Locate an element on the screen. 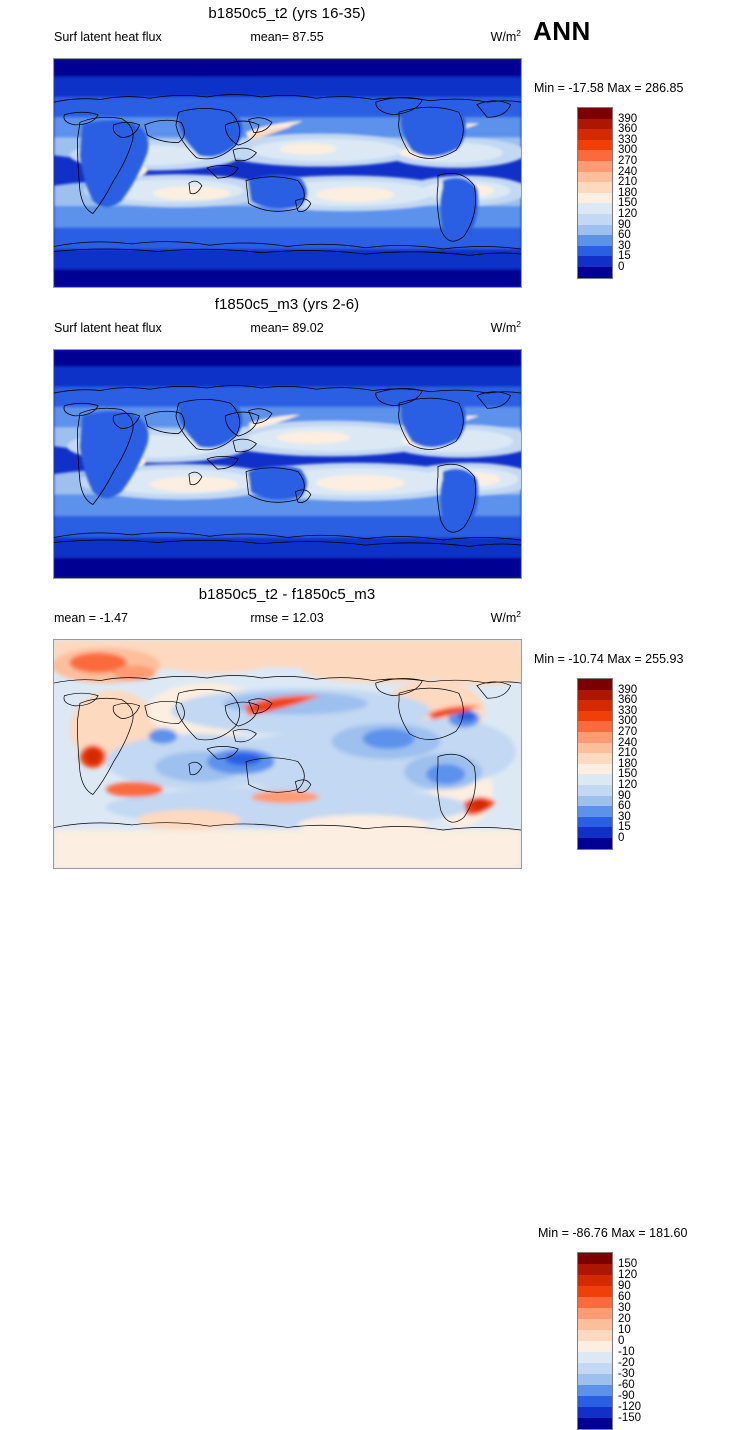  colorbar-band: 20 is located at coordinates (604, 1316).